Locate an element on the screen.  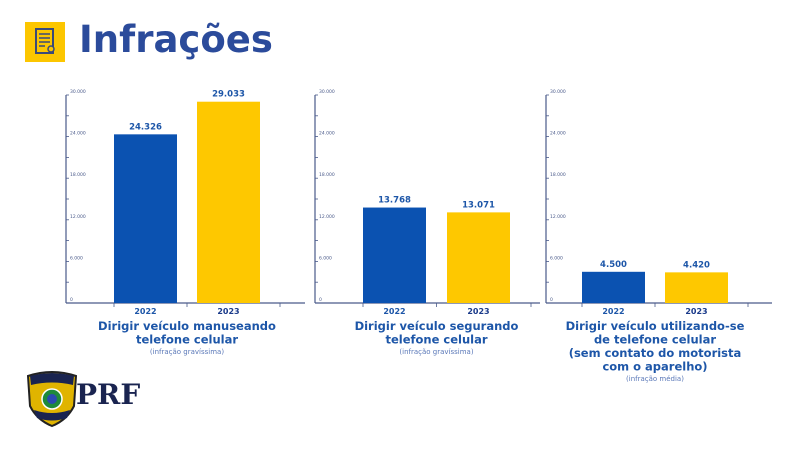
page-title: Infrações is located at coordinates (176, 39).